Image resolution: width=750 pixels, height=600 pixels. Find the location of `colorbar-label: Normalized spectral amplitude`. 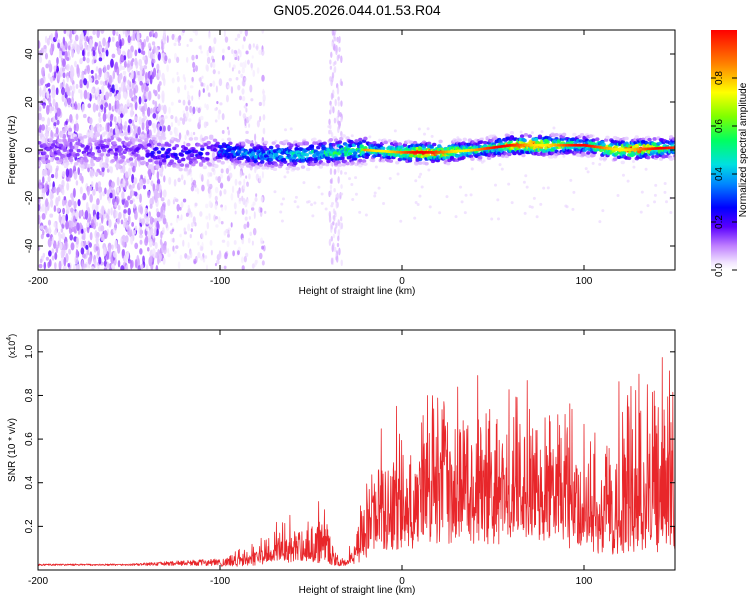

colorbar-label: Normalized spectral amplitude is located at coordinates (743, 149).